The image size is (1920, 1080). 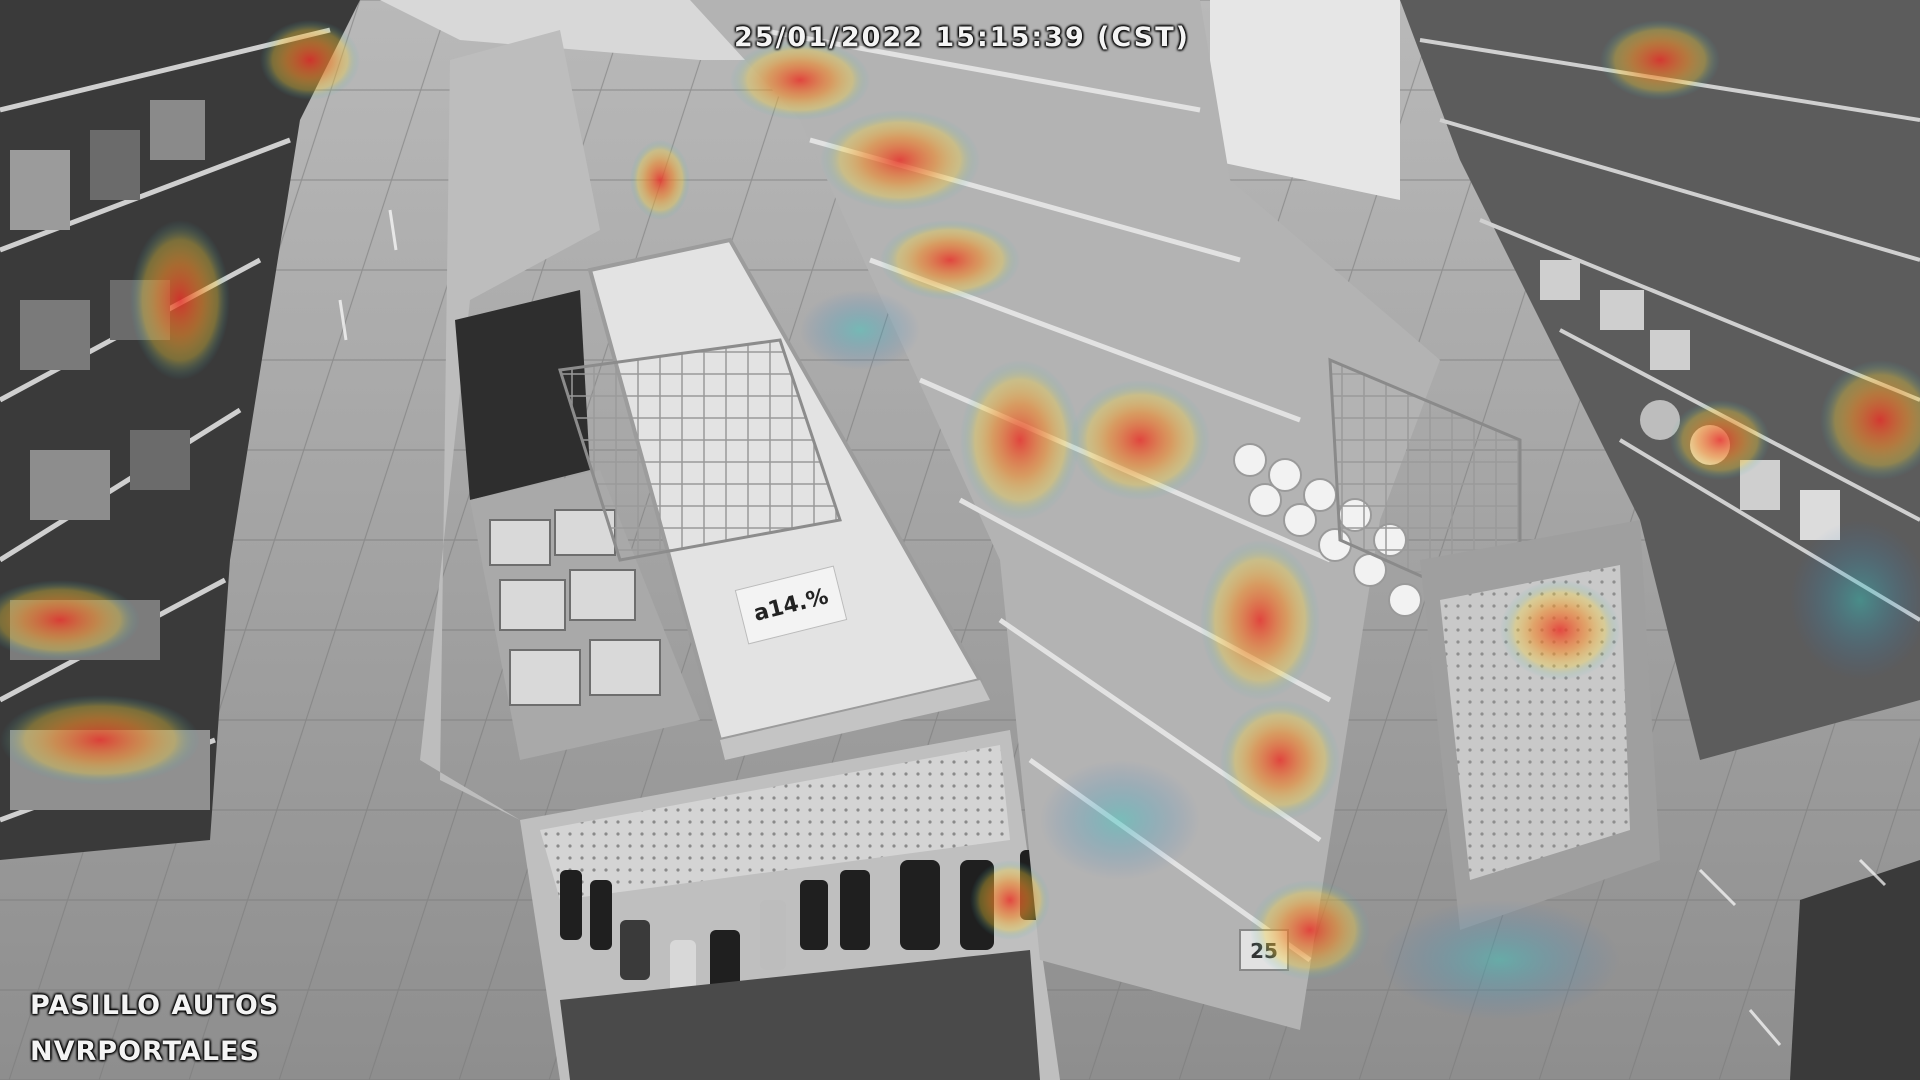 I want to click on plastic-containers, so click(x=575, y=607).